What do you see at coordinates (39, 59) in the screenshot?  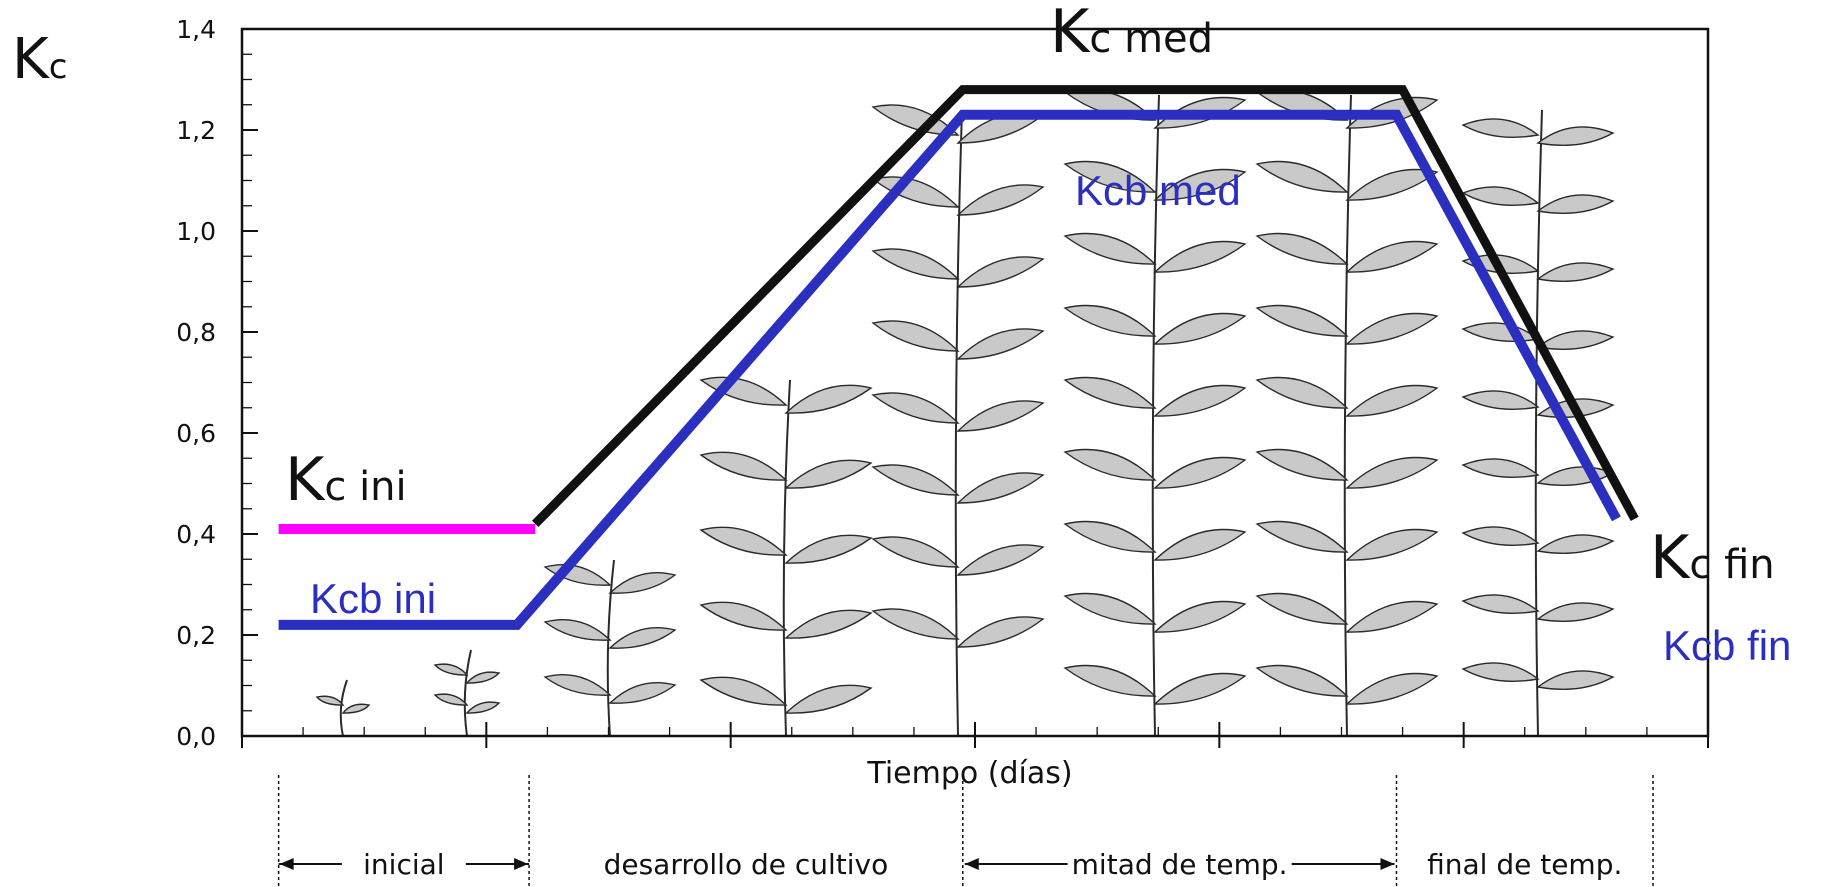 I see `y-axis-title: Kc` at bounding box center [39, 59].